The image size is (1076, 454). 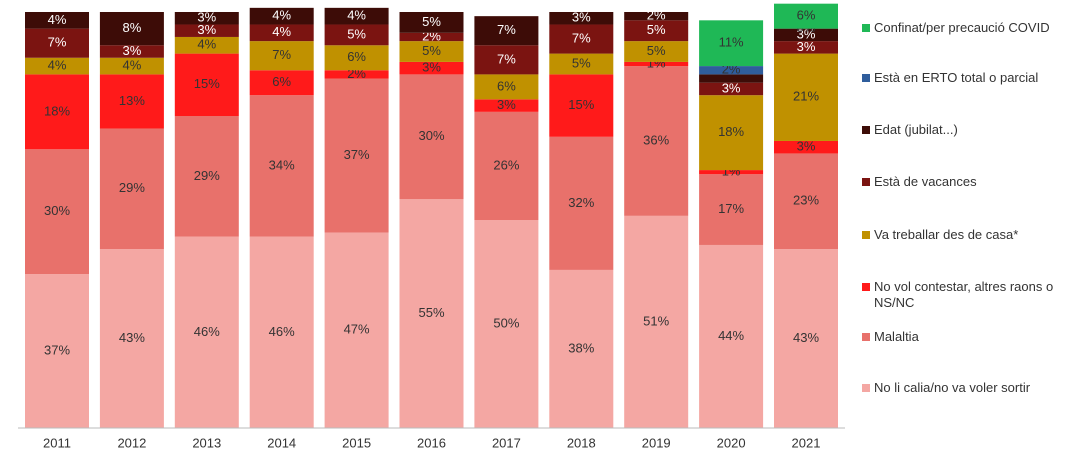 I want to click on data-label: 30%, so click(x=431, y=135).